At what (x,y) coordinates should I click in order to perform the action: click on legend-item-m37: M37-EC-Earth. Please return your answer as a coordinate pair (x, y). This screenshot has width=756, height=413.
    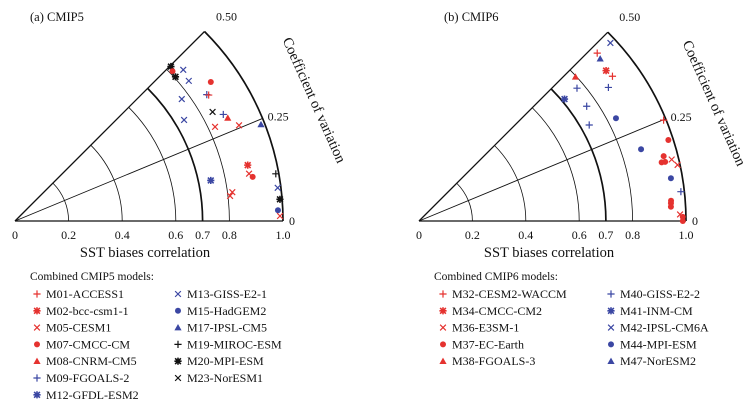
    Looking at the image, I should click on (482, 344).